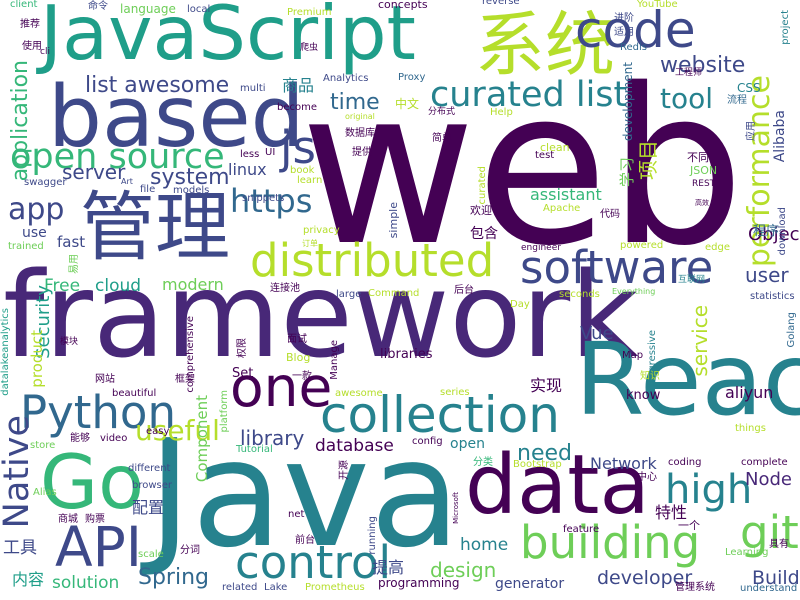 The width and height of the screenshot is (800, 600). Describe the element at coordinates (45, 492) in the screenshot. I see `word-180-alias: Alias` at that location.